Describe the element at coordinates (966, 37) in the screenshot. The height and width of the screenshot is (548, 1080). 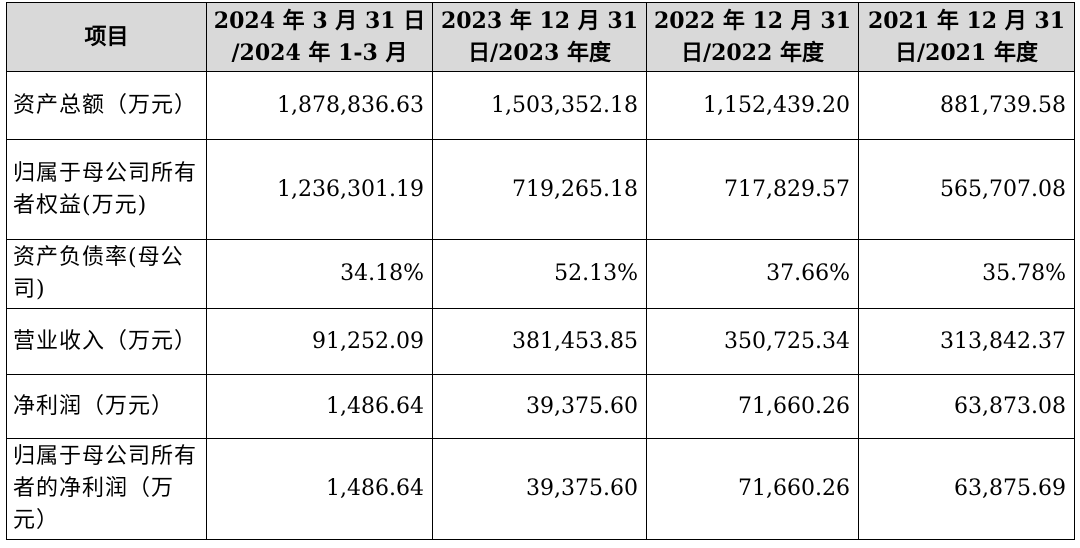
I see `header-2021: 2021 年 12 月 31 日/2021 年度` at that location.